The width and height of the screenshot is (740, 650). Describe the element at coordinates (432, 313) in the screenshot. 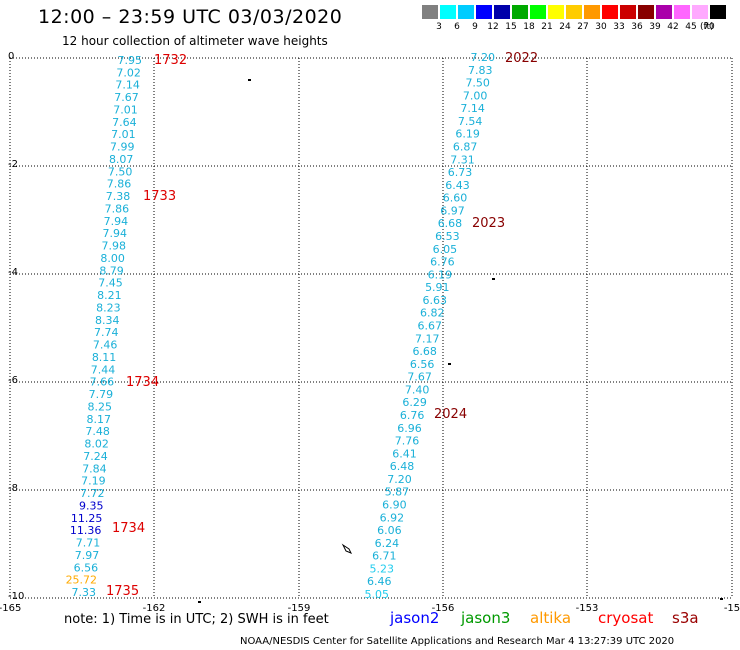

I see `east-track-value: 6.82` at that location.